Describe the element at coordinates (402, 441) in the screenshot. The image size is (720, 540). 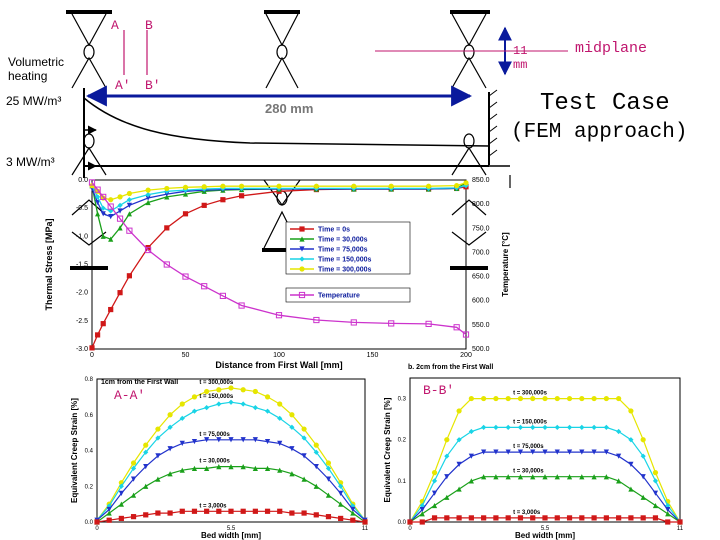
I see `y-tick-label: 0.2` at that location.